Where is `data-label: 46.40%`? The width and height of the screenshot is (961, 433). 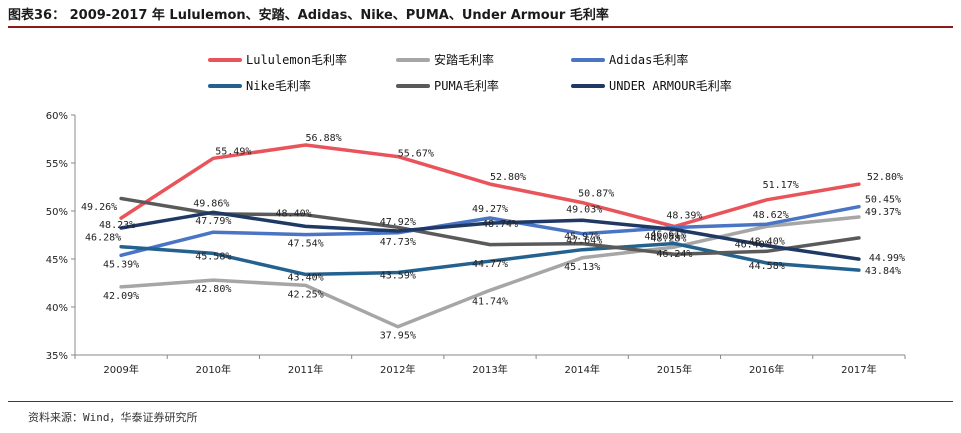
data-label: 46.40% is located at coordinates (753, 245).